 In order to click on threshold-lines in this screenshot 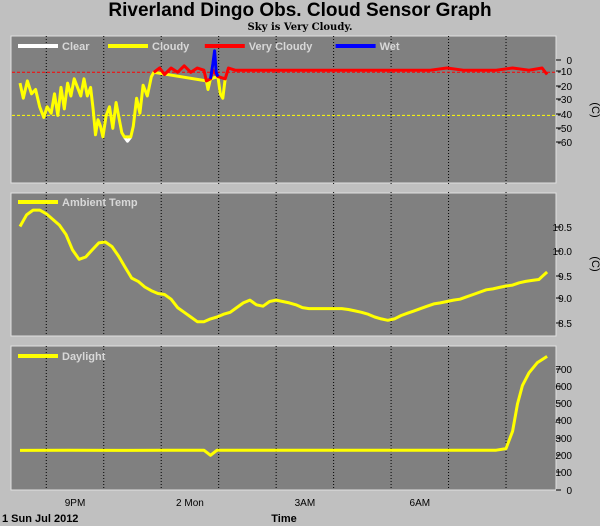, I will do `click(283, 93)`.